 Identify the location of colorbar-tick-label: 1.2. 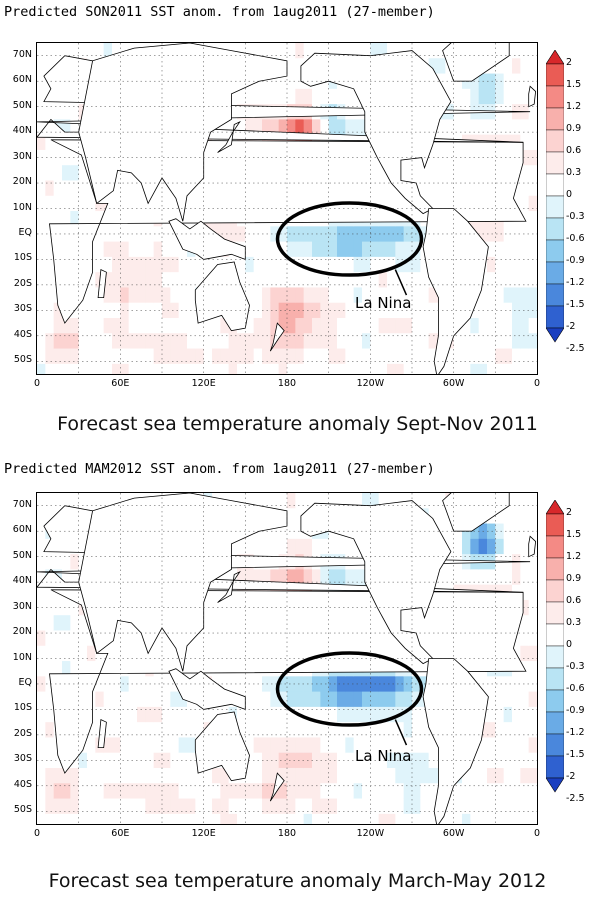
(574, 556).